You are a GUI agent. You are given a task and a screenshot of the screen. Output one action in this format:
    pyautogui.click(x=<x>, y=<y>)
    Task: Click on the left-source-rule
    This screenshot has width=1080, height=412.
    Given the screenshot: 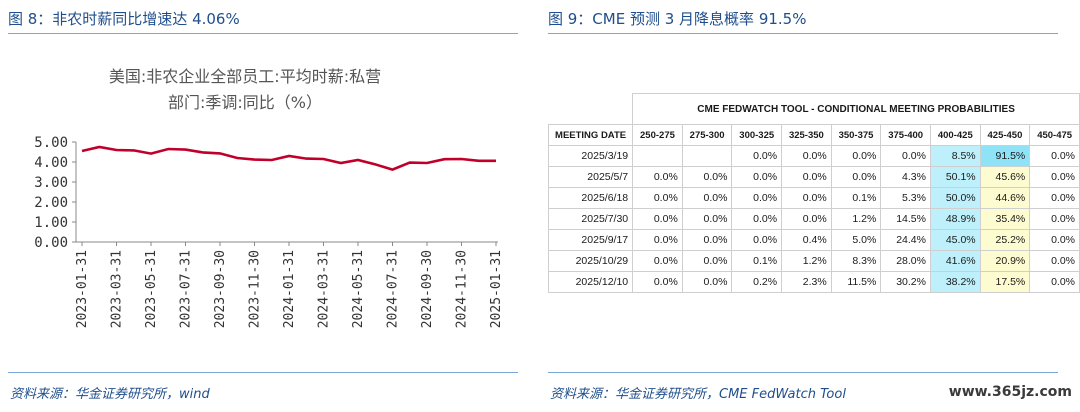 What is the action you would take?
    pyautogui.click(x=263, y=372)
    